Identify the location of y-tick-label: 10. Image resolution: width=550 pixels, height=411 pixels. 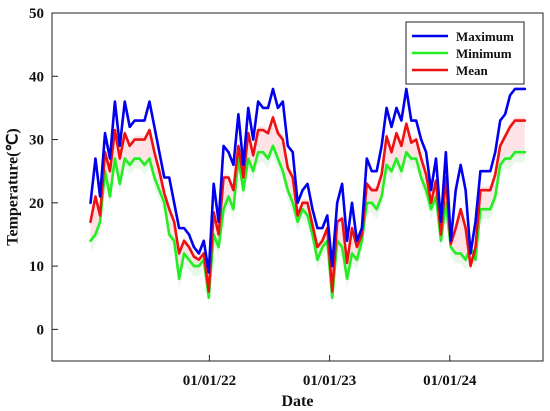
(36, 267).